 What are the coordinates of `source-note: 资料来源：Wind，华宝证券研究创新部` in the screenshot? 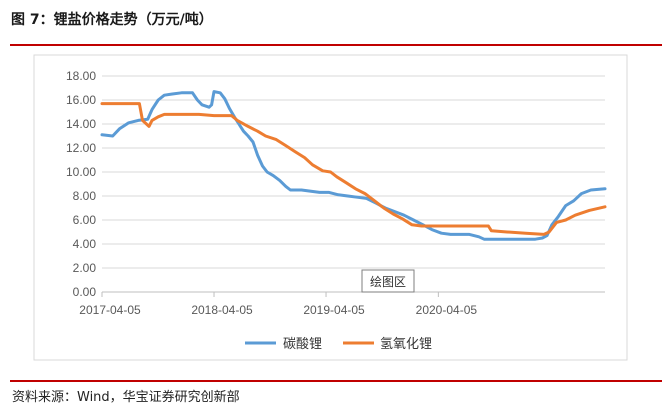 It's located at (126, 397).